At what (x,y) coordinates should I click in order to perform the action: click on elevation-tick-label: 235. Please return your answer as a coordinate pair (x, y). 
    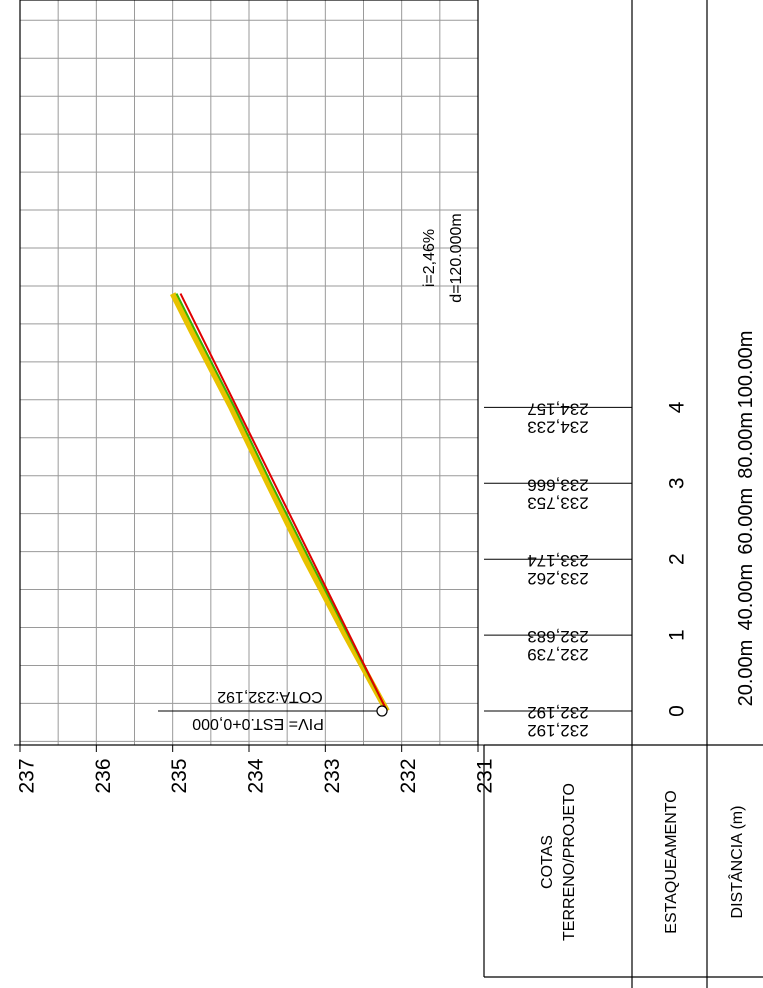
    Looking at the image, I should click on (179, 775).